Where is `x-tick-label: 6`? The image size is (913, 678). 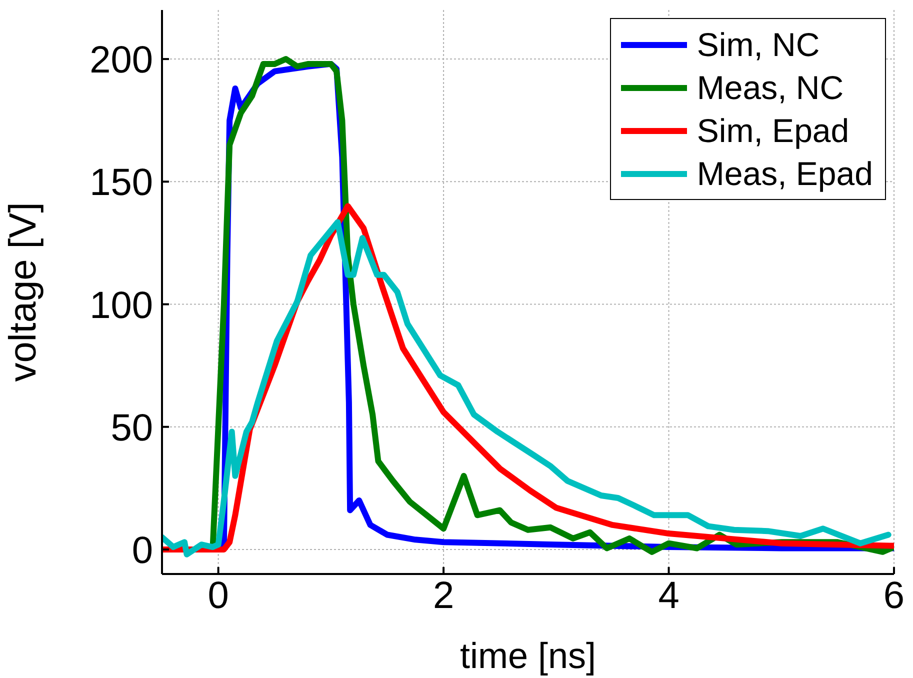
x-tick-label: 6 is located at coordinates (894, 595).